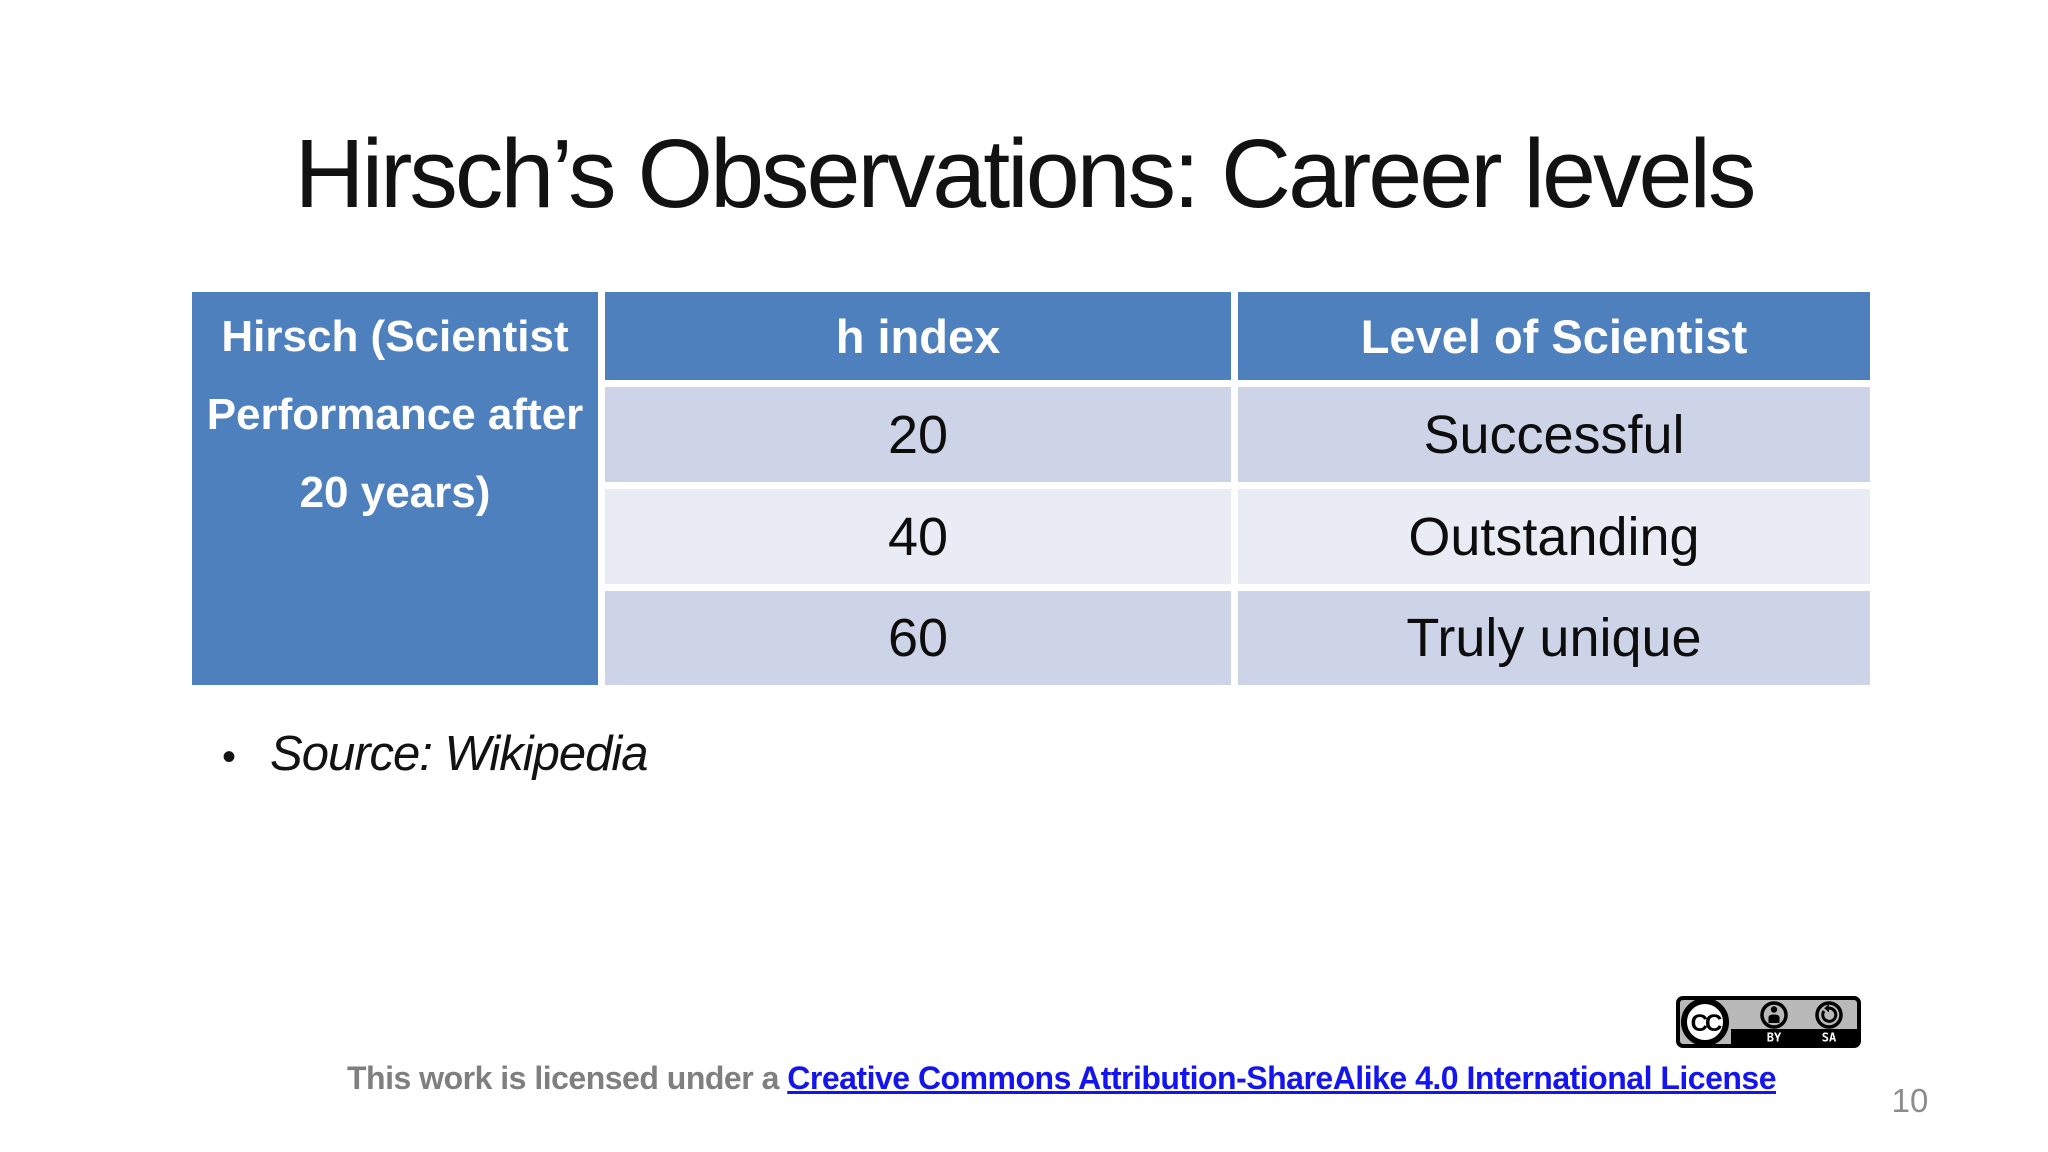  What do you see at coordinates (1554, 336) in the screenshot?
I see `table-header-level-of-scientist: Level of Scientist` at bounding box center [1554, 336].